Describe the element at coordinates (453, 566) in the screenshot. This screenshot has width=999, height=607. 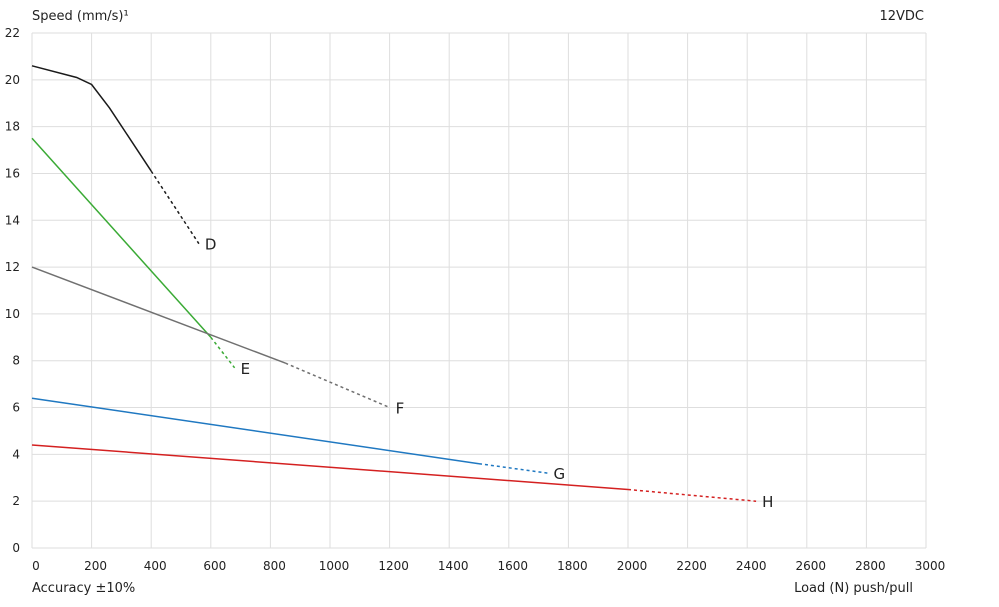
I see `x-tick-label: 1400` at that location.